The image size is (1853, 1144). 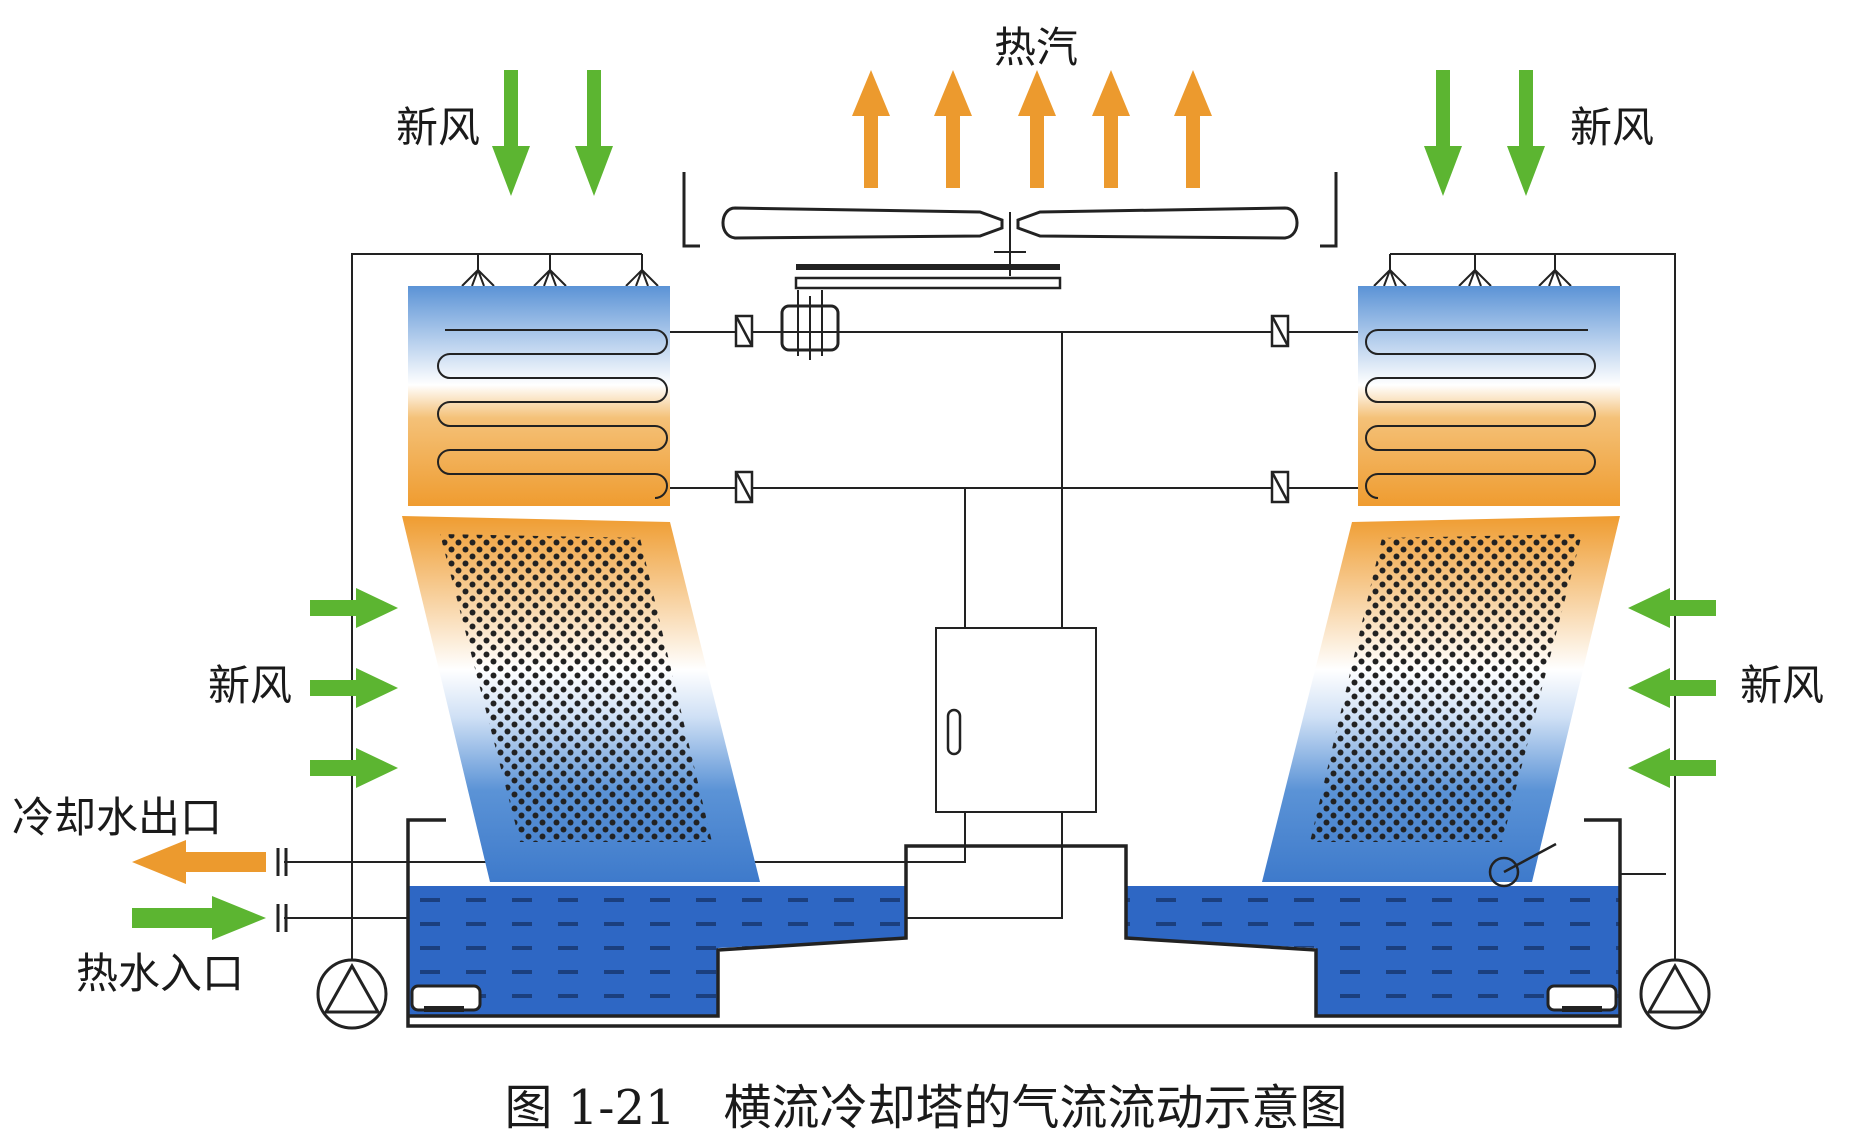 What do you see at coordinates (438, 127) in the screenshot?
I see `fresh-air-label-top-left: 新风` at bounding box center [438, 127].